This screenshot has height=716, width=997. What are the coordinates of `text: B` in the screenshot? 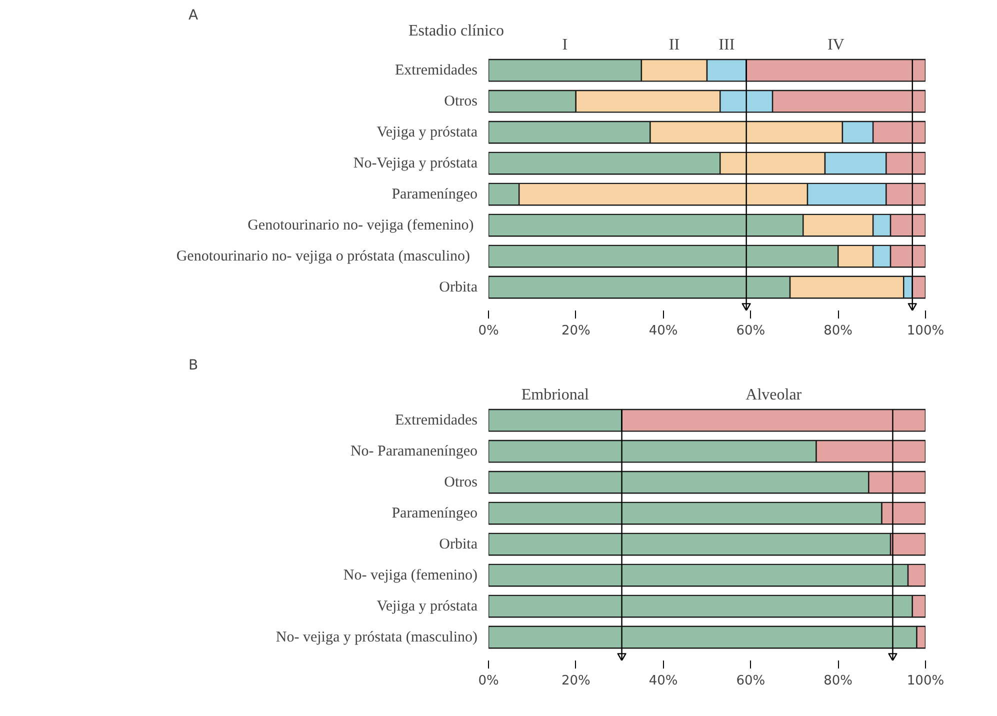 It's located at (193, 366).